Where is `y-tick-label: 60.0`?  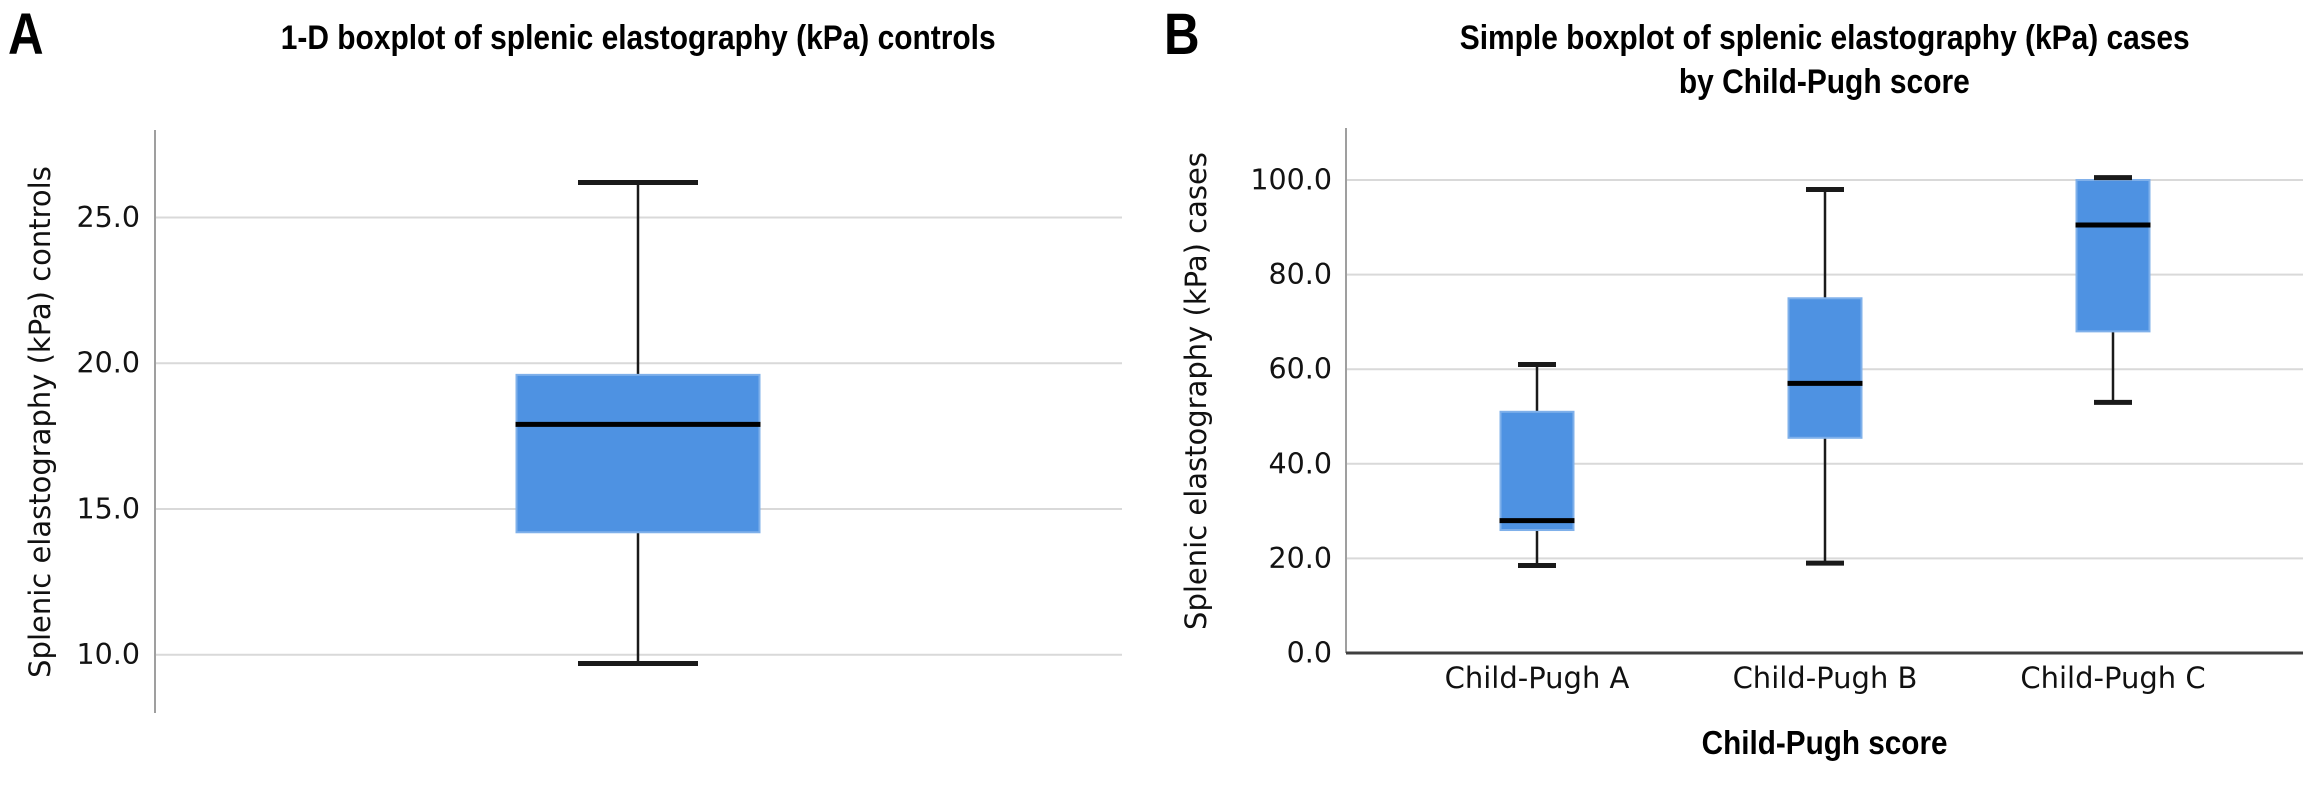
y-tick-label: 60.0 is located at coordinates (1300, 369).